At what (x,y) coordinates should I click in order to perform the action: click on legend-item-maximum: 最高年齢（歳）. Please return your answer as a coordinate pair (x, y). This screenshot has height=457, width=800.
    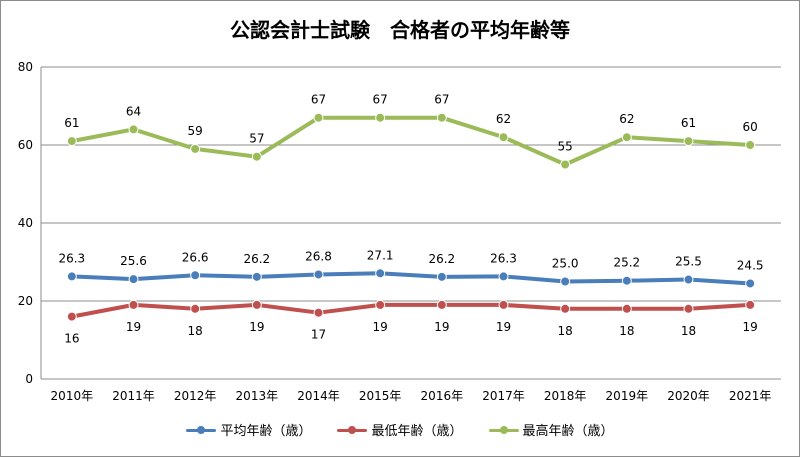
    Looking at the image, I should click on (551, 429).